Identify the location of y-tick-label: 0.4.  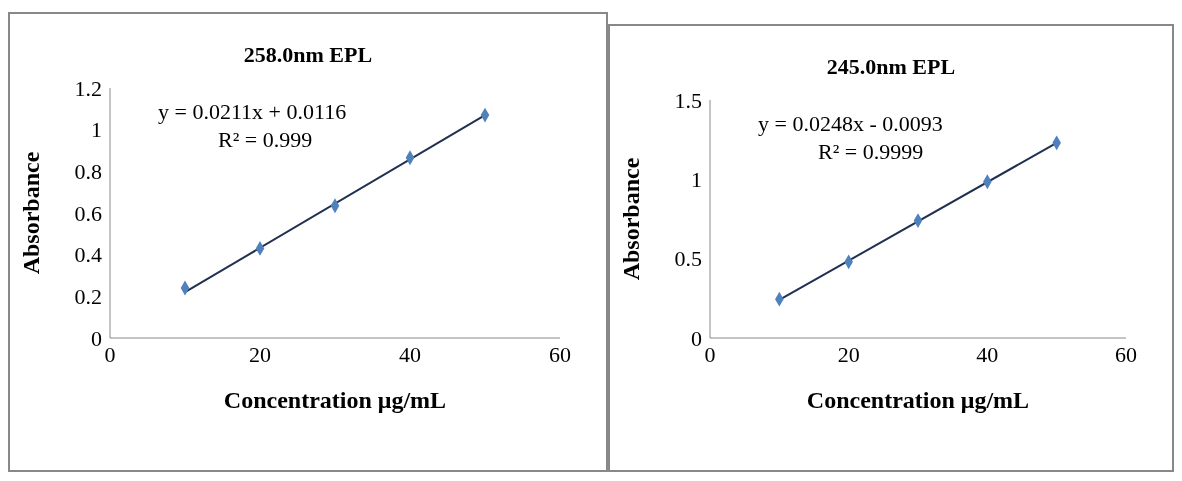
(88, 255).